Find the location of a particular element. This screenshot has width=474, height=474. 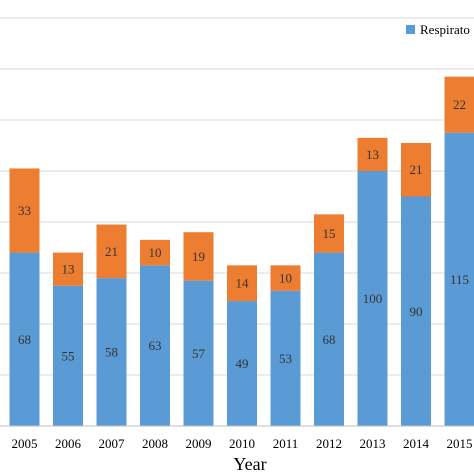

x-axis-title: Year is located at coordinates (249, 464).